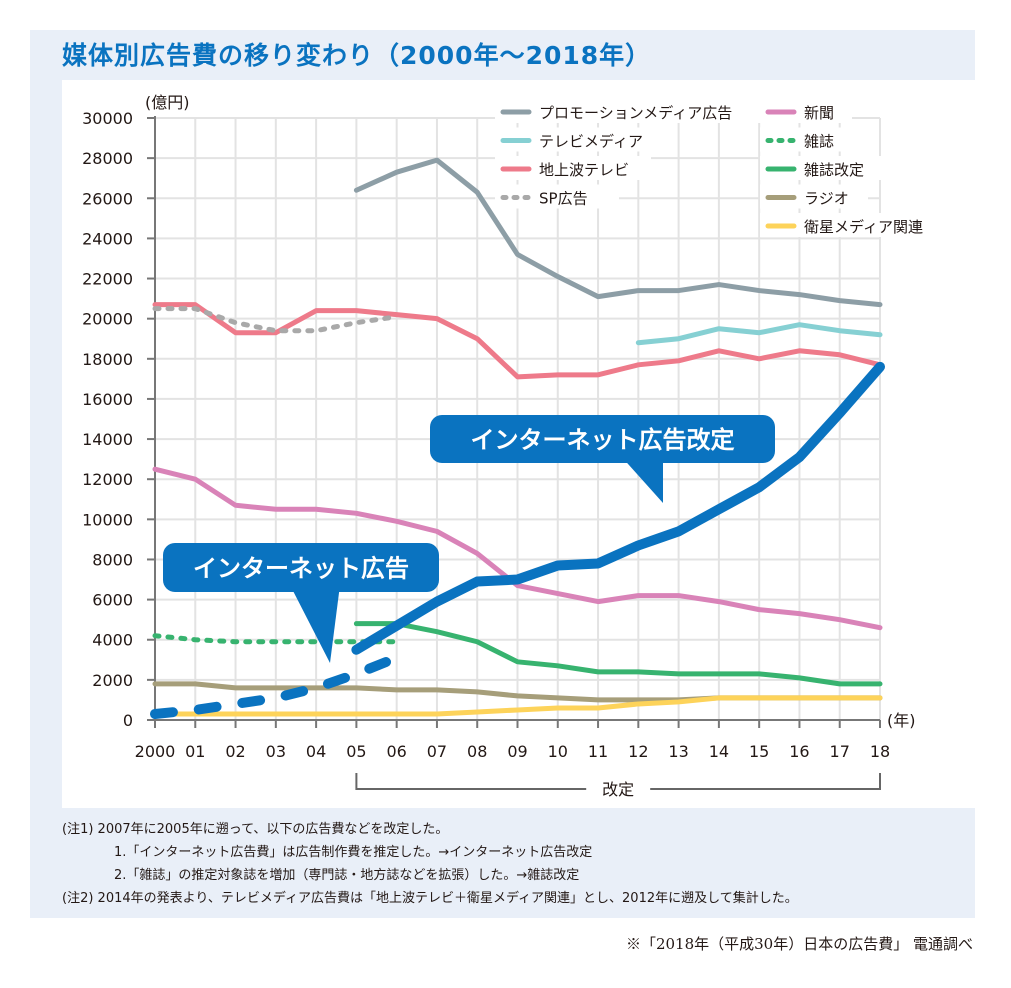  Describe the element at coordinates (316, 751) in the screenshot. I see `x-tick-label: 04` at that location.